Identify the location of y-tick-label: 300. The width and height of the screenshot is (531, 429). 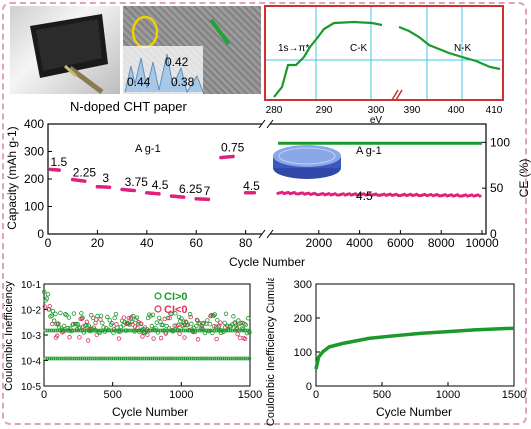
(303, 285).